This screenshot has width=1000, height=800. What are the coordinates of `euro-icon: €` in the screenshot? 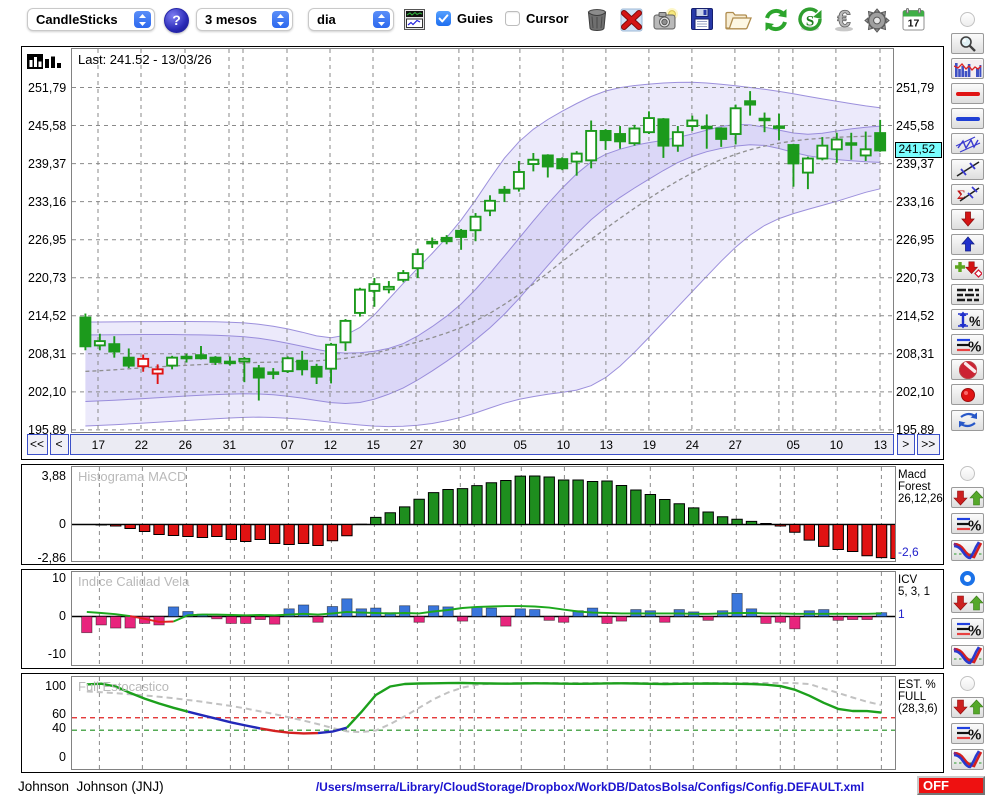 It's located at (844, 20).